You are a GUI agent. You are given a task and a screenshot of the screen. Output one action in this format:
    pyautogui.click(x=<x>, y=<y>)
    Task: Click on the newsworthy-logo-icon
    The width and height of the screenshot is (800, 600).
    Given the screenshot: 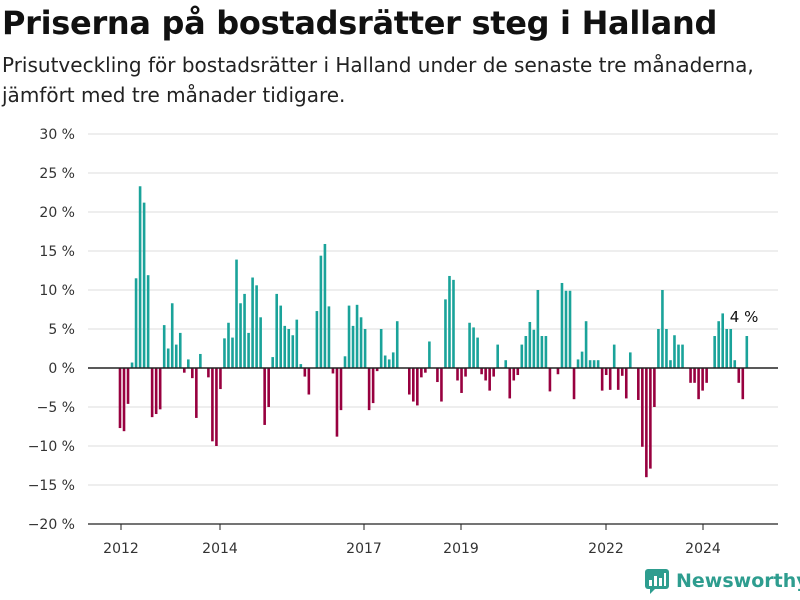 What is the action you would take?
    pyautogui.click(x=657, y=581)
    